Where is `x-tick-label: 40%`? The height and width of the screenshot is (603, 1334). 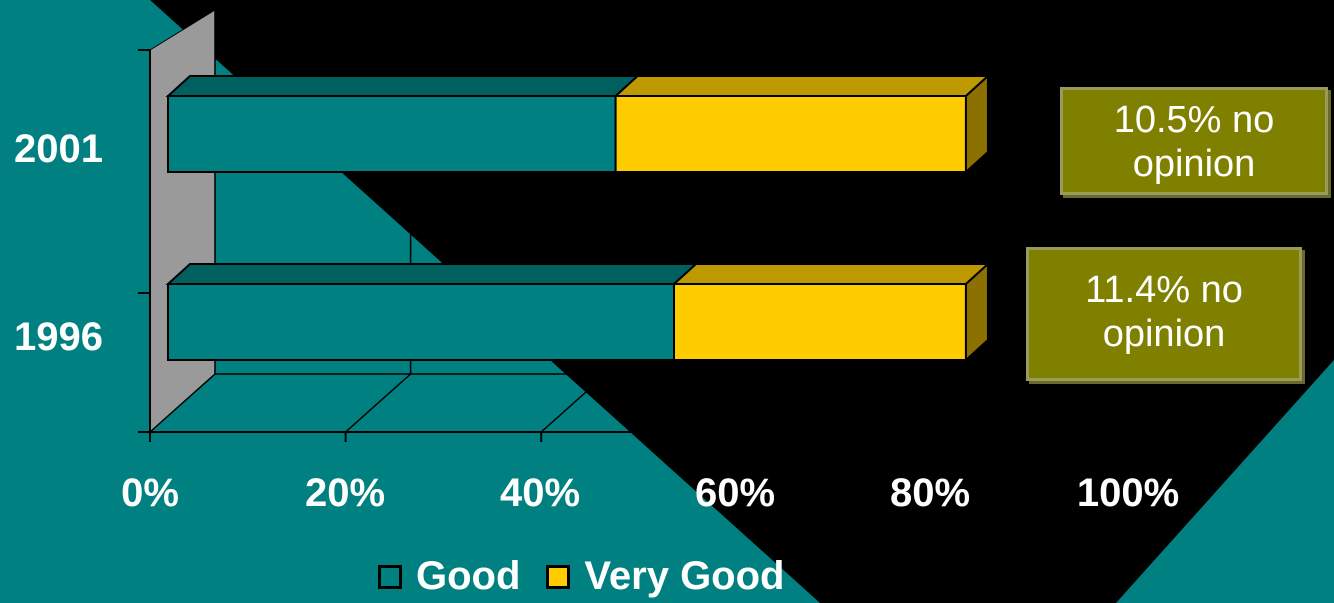
x-tick-label: 40% is located at coordinates (540, 493).